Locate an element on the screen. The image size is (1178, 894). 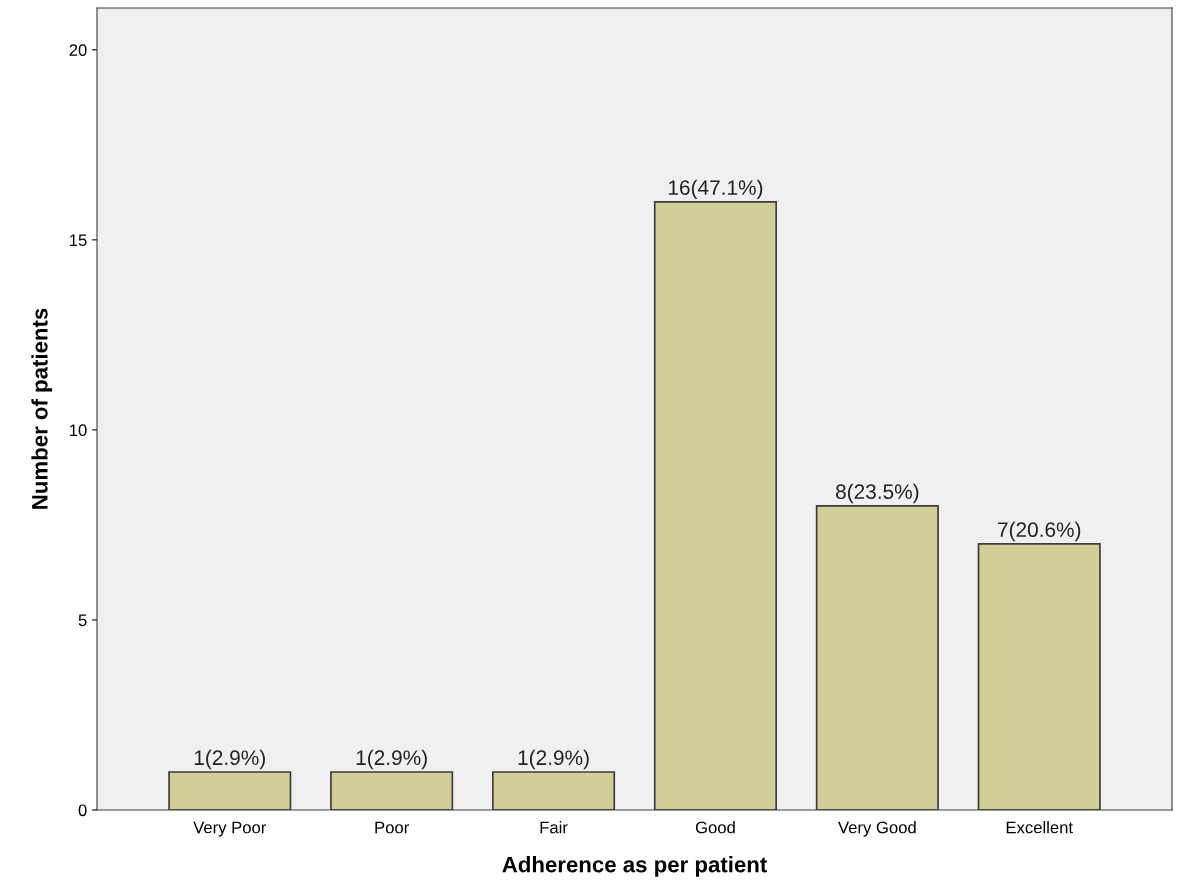
y-tick-label: 15 is located at coordinates (78, 240).